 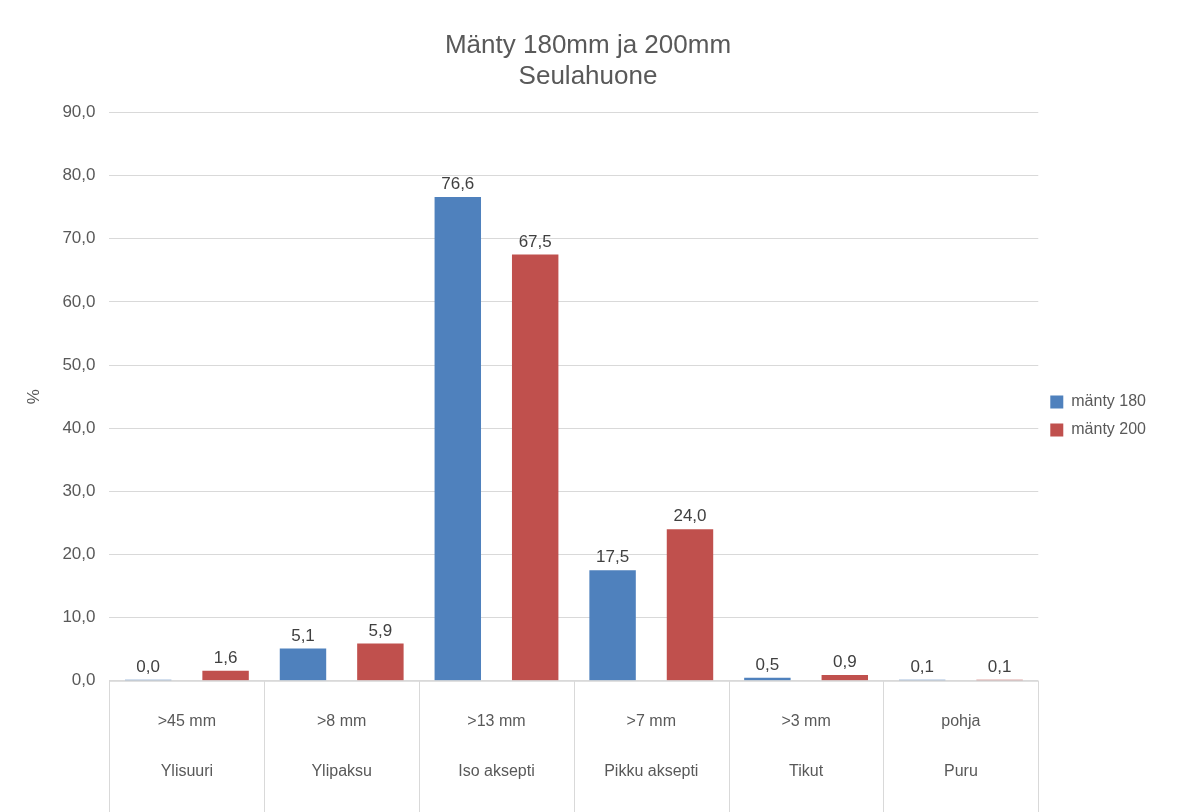 I want to click on data-label: 5,9, so click(x=380, y=630).